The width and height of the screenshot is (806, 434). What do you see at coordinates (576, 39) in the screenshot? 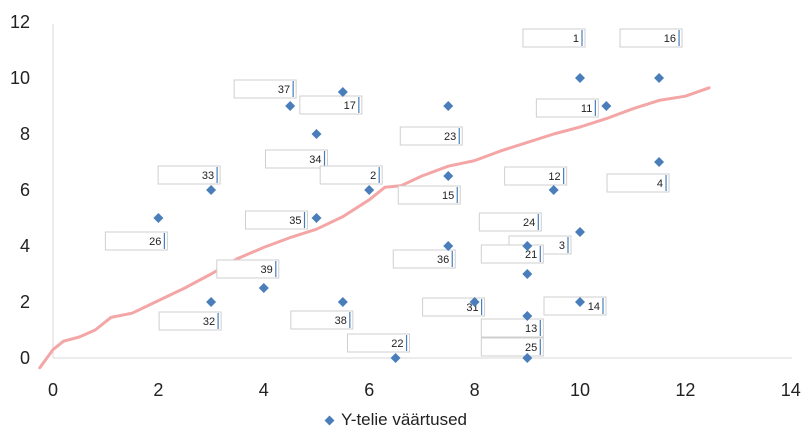
I see `data-label: 1` at bounding box center [576, 39].